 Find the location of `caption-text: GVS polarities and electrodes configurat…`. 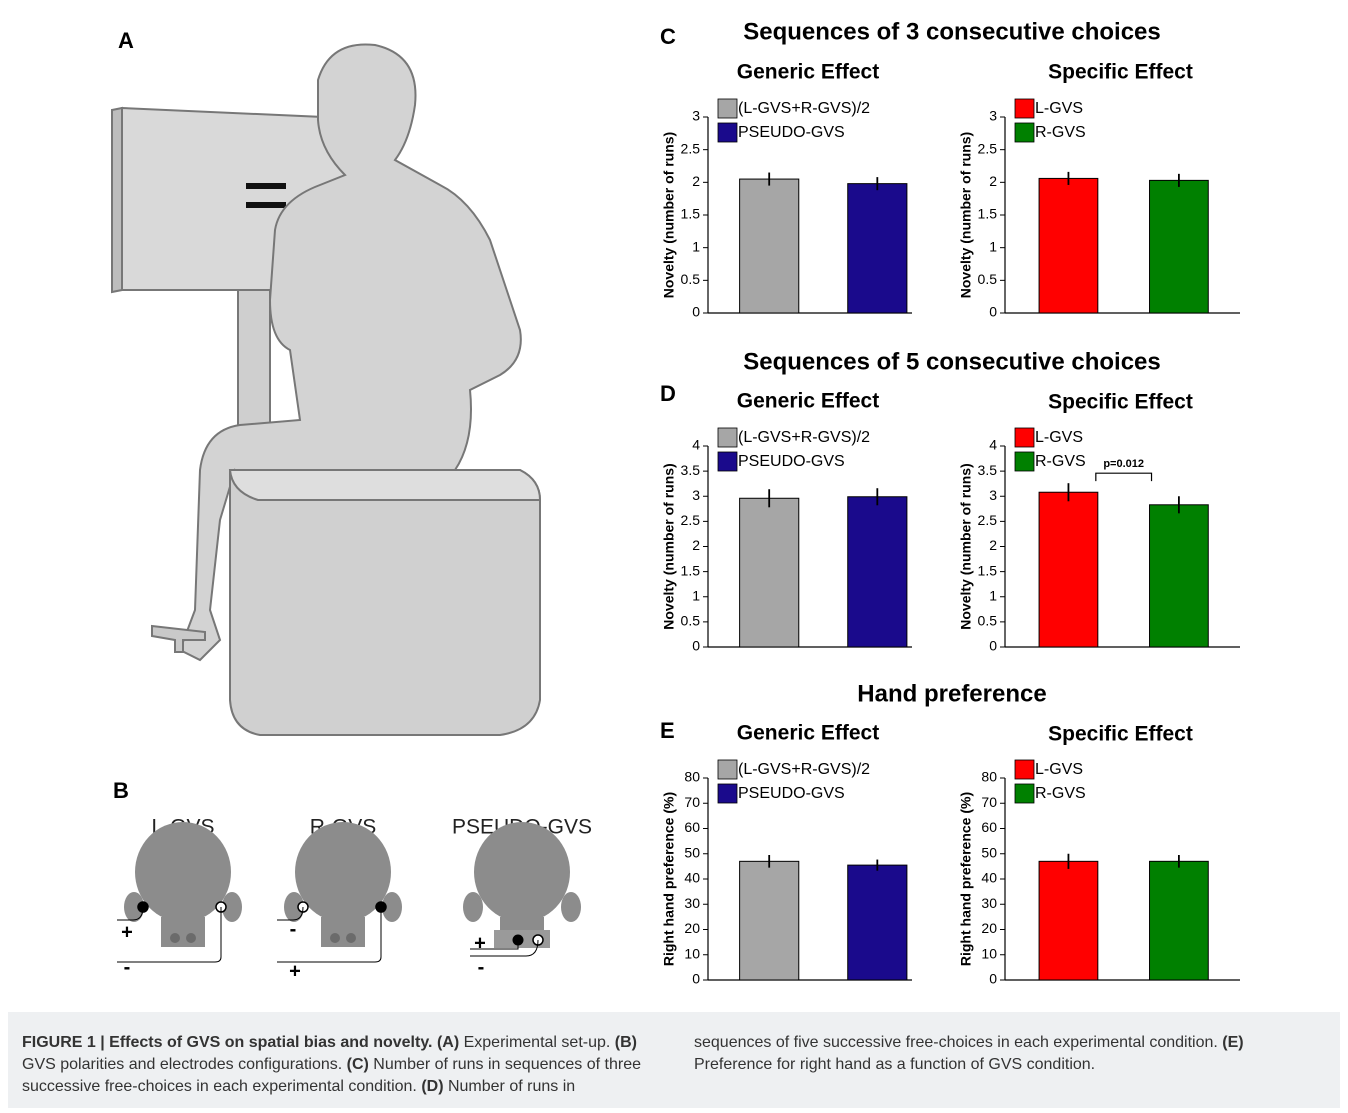

caption-text: GVS polarities and electrodes configurat… is located at coordinates (184, 1064).